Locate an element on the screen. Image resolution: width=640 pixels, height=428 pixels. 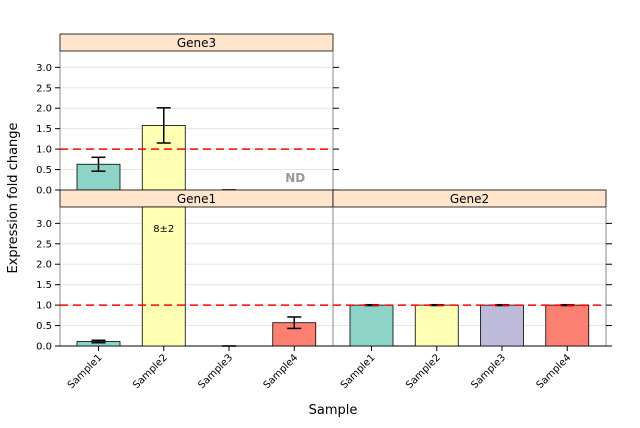
panel-title: Gene3 is located at coordinates (196, 43).